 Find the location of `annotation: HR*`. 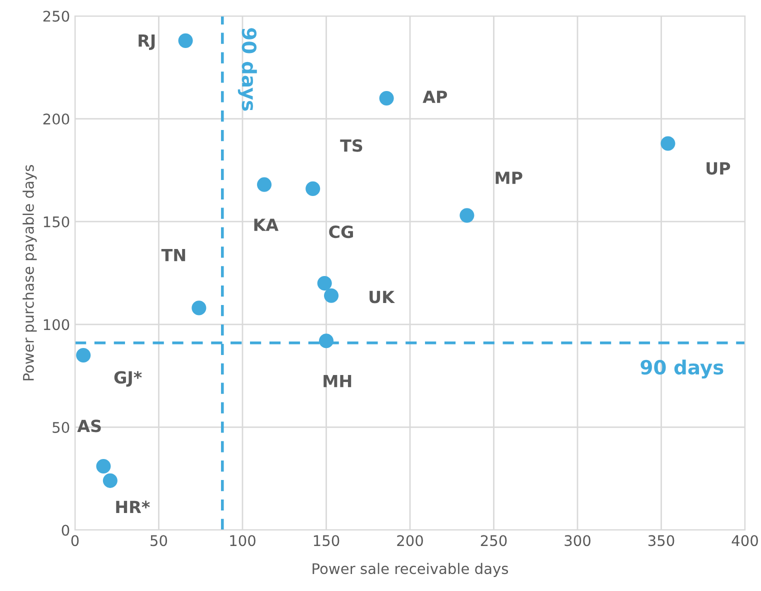

annotation: HR* is located at coordinates (133, 507).